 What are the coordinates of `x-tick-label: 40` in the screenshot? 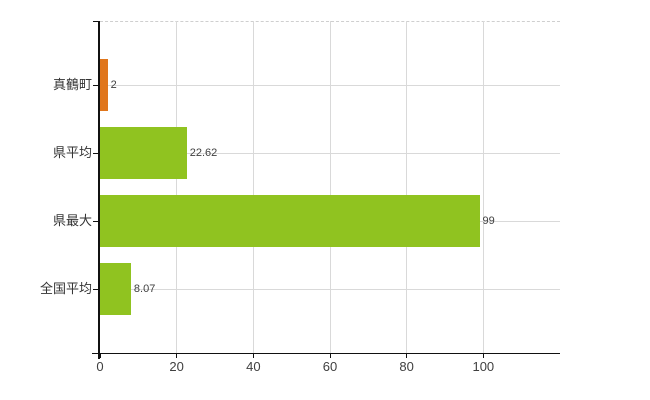 It's located at (253, 366).